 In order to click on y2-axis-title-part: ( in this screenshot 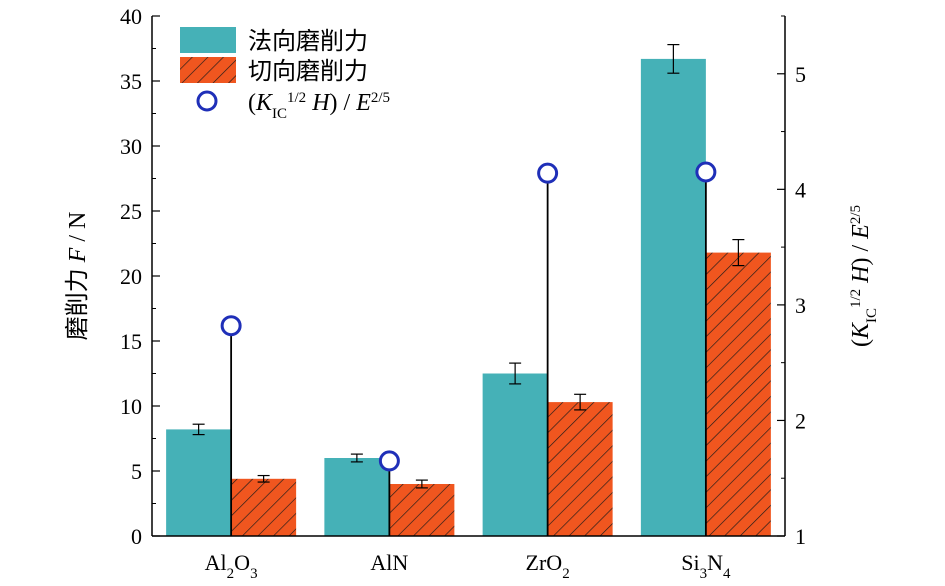, I will do `click(861, 343)`.